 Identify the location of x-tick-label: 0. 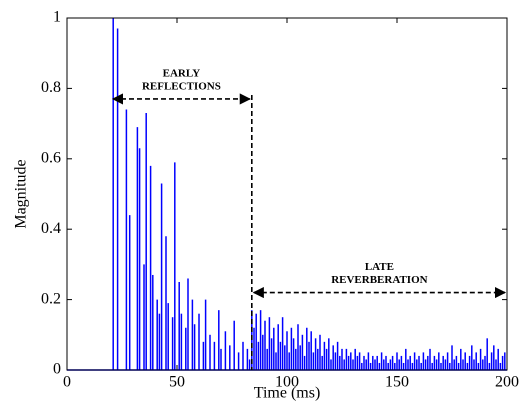
(67, 382).